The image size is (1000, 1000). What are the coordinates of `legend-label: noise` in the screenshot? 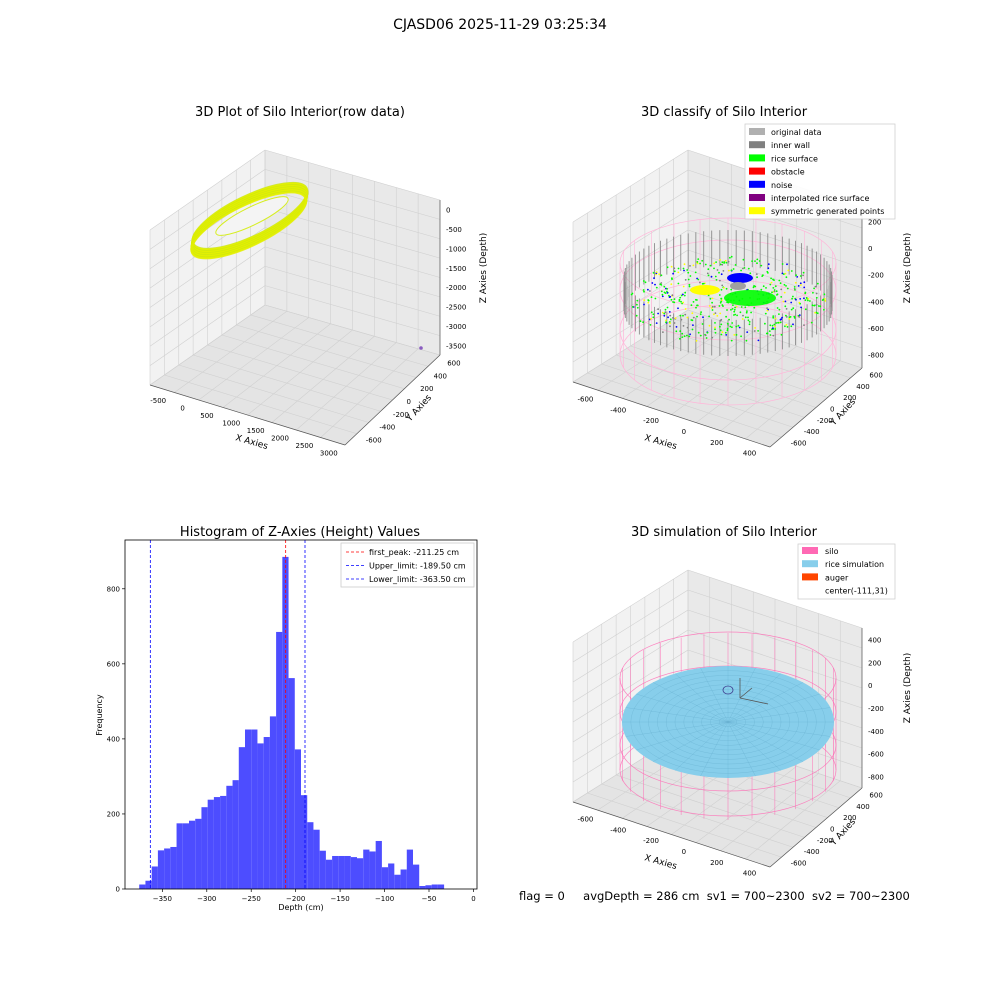 It's located at (781, 185).